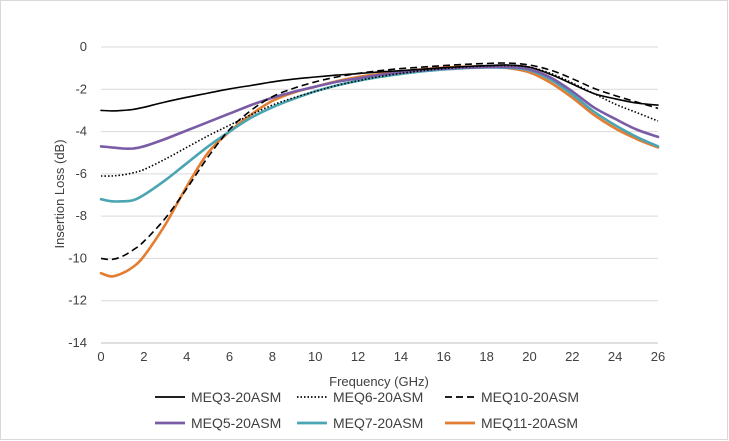 The width and height of the screenshot is (729, 441). I want to click on x-tick-label: 14, so click(401, 356).